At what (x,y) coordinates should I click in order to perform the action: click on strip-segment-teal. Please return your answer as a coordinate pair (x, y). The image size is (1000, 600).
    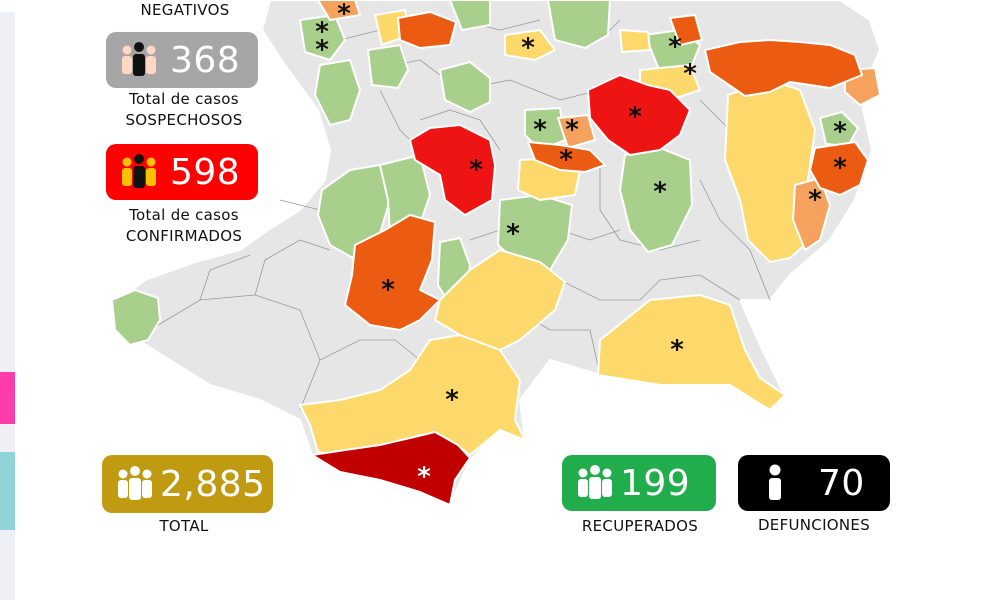
    Looking at the image, I should click on (7, 491).